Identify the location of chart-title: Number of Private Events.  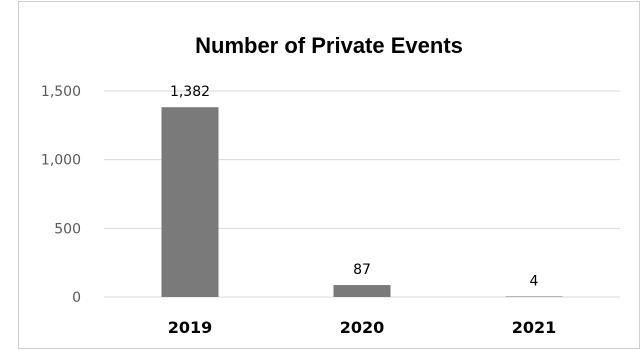
(329, 45).